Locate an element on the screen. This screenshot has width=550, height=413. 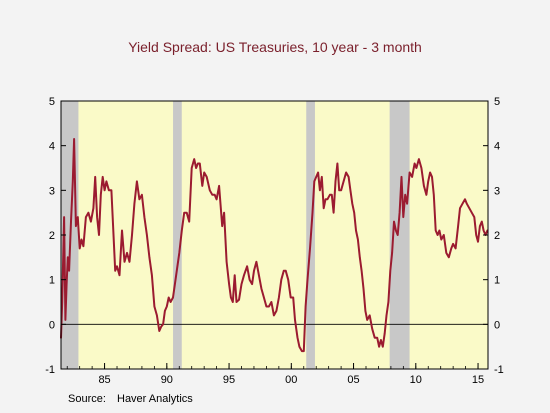
x-tick-label: 00 is located at coordinates (291, 380).